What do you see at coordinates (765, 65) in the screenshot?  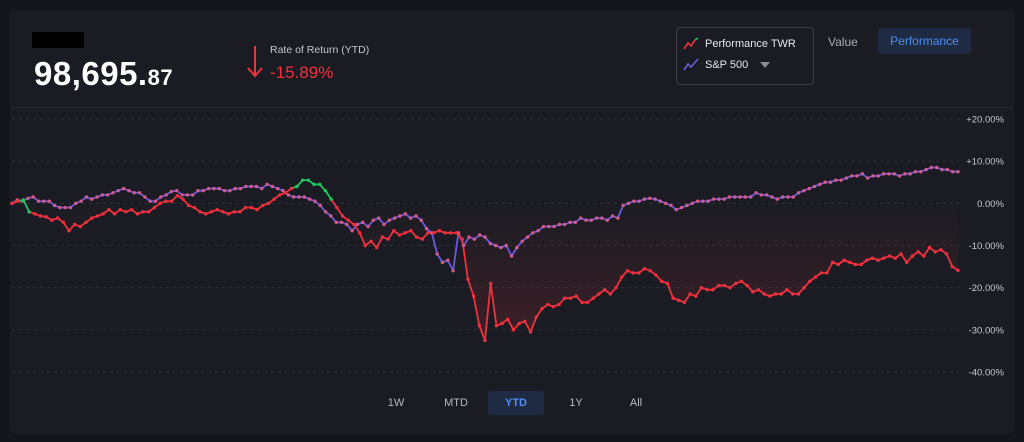 I see `benchmark-dropdown-icon` at bounding box center [765, 65].